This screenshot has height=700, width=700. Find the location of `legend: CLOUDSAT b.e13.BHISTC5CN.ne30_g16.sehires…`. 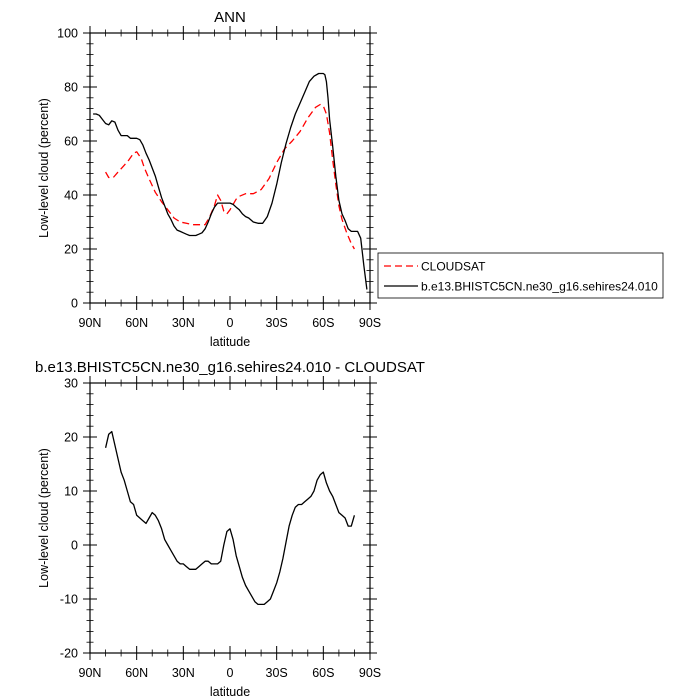

legend: CLOUDSAT b.e13.BHISTC5CN.ne30_g16.sehires… is located at coordinates (520, 275).